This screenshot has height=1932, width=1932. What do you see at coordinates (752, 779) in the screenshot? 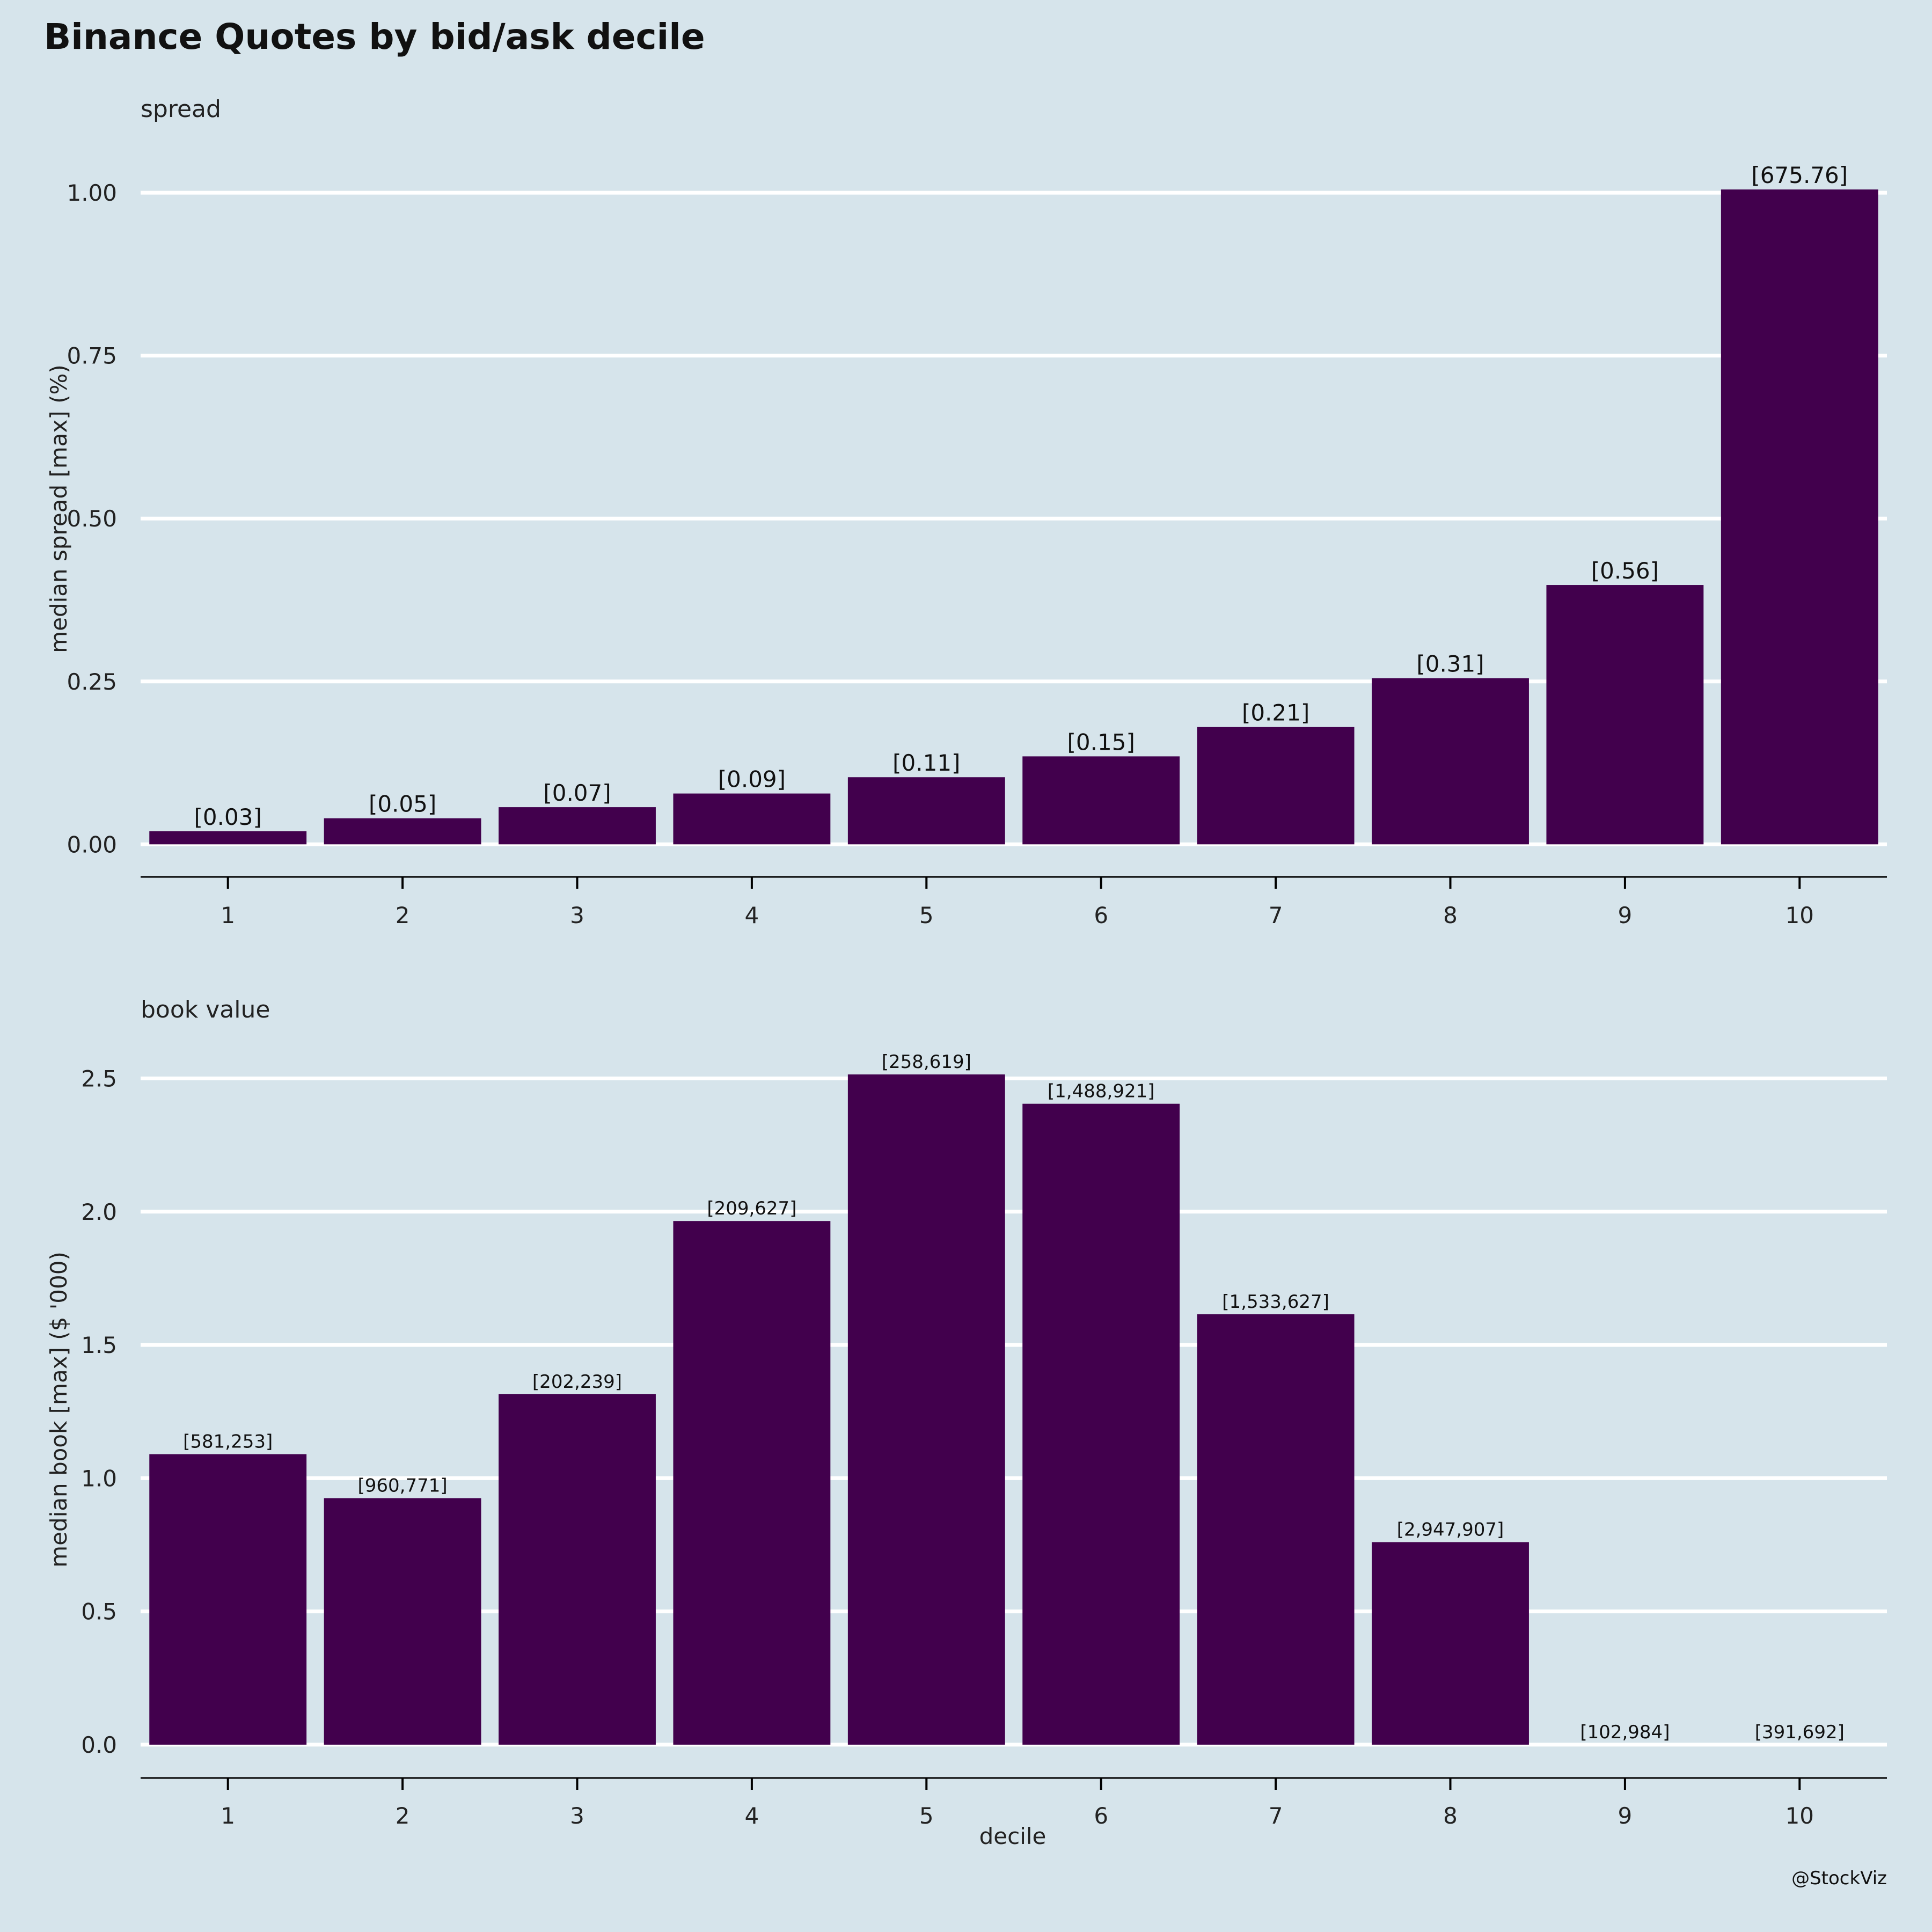
I see `data-label: [0.09]` at bounding box center [752, 779].